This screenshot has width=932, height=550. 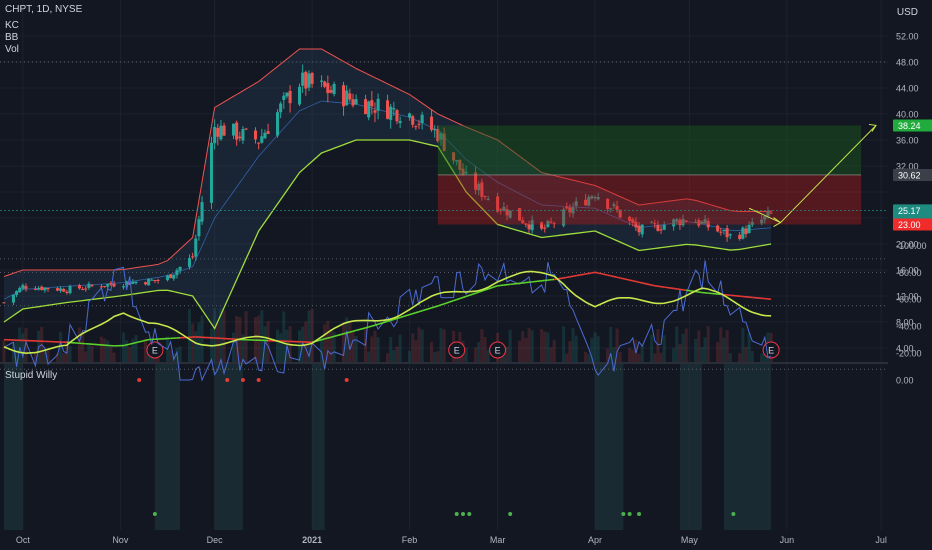 What do you see at coordinates (909, 126) in the screenshot?
I see `target-price-tag-text: 38.24` at bounding box center [909, 126].